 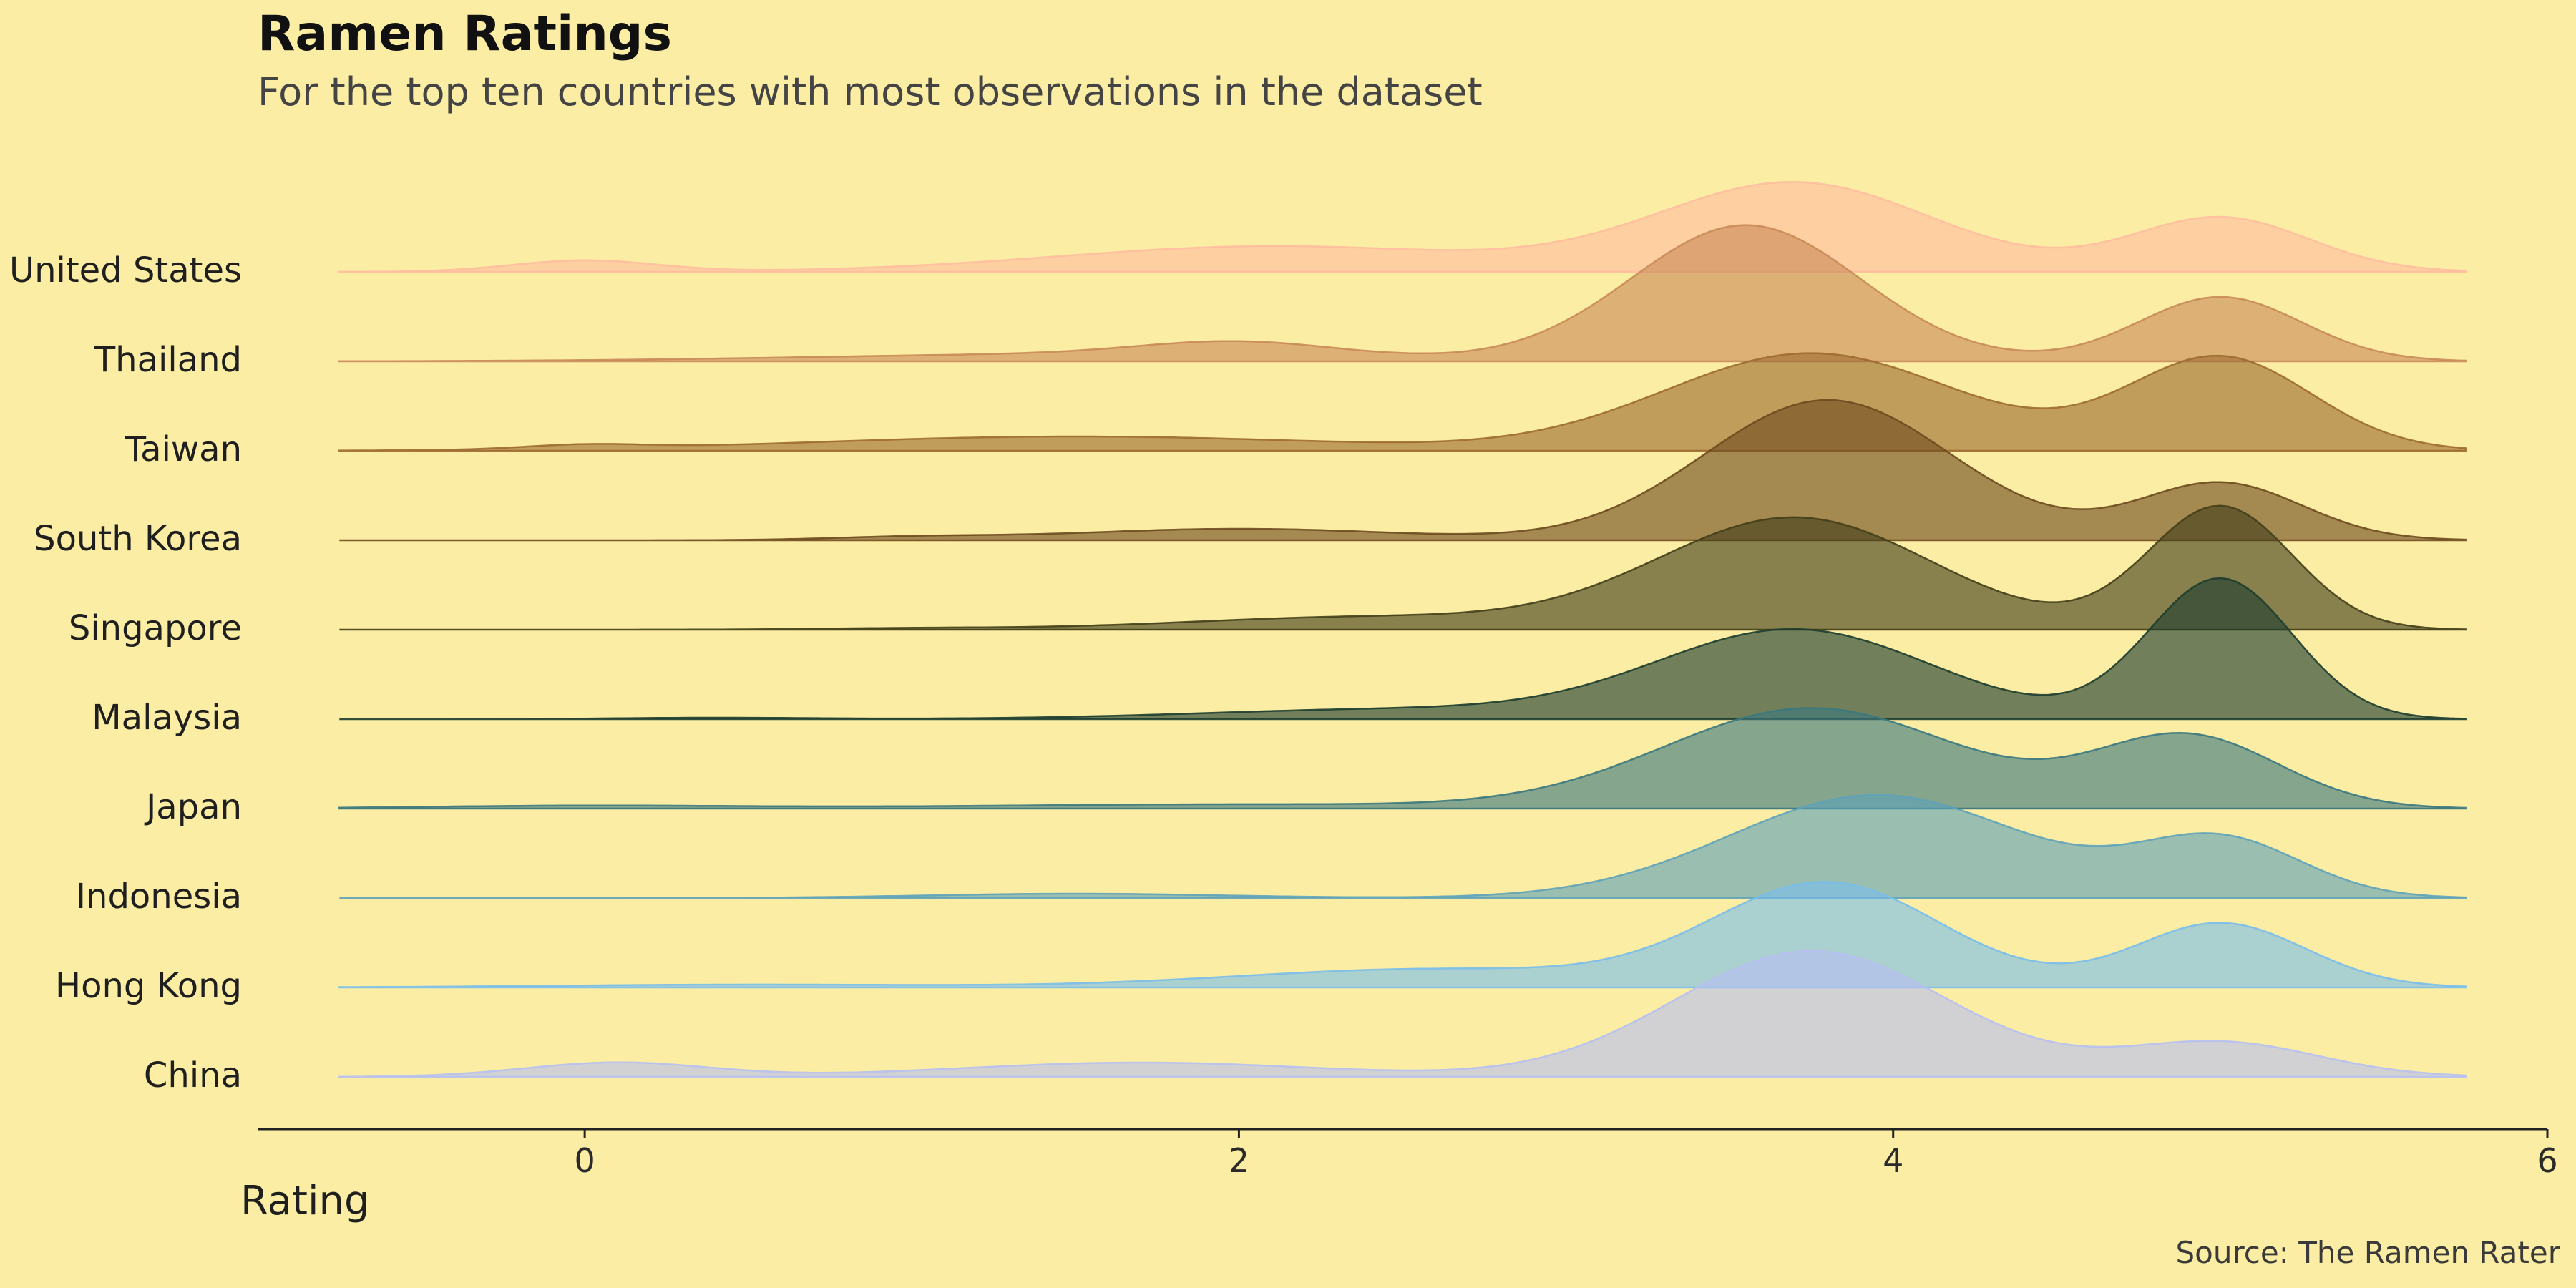 I want to click on y-tick-label-japan: Japan, so click(x=193, y=807).